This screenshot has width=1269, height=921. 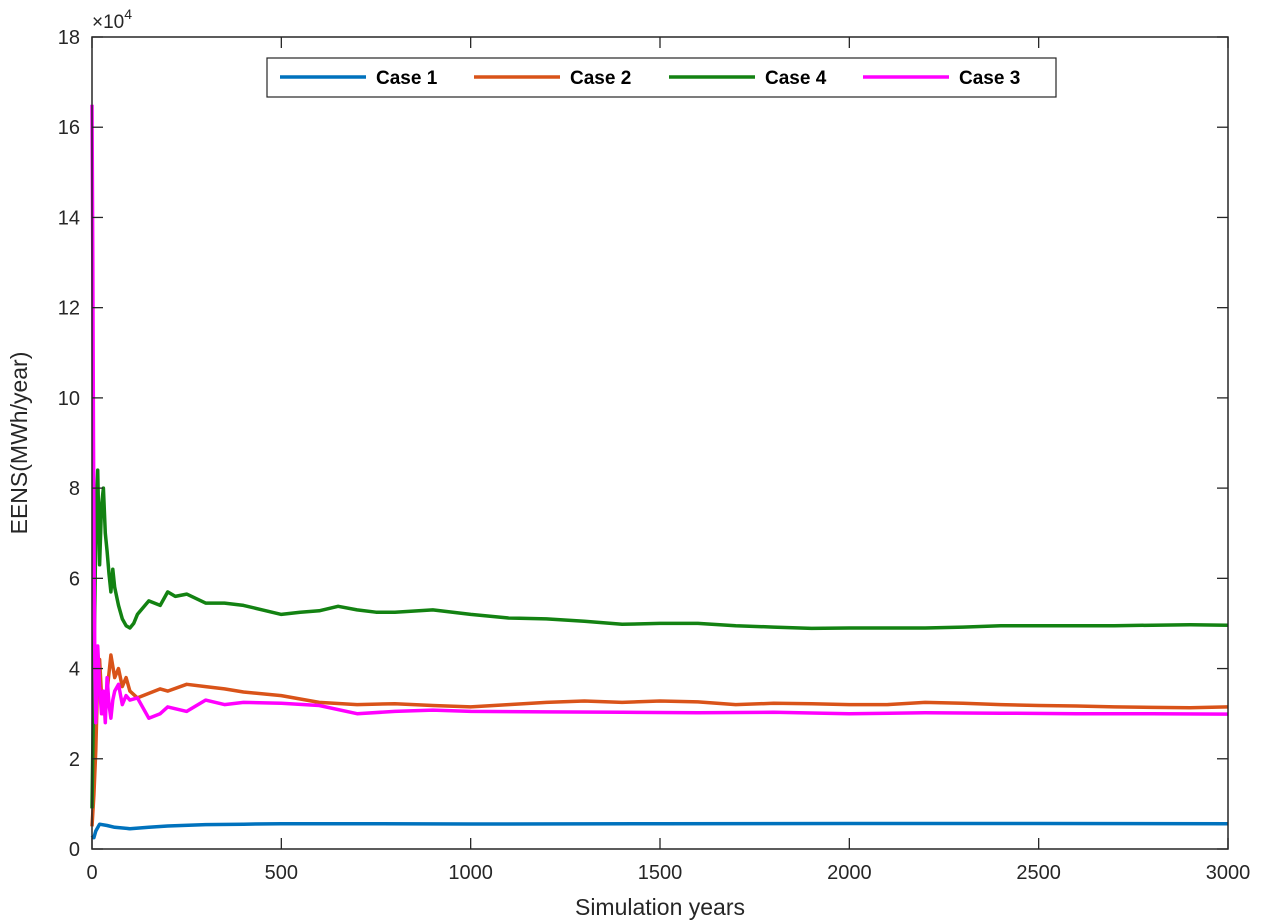 I want to click on y-tick-label: 16, so click(x=69, y=128).